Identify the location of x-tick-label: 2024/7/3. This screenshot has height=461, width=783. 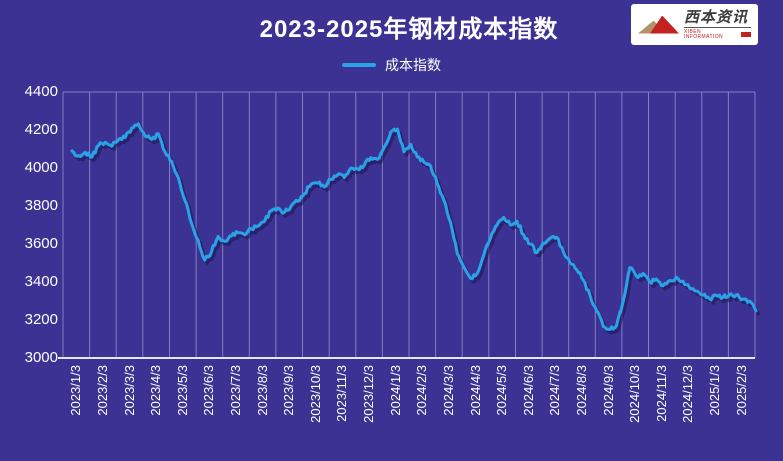
(555, 390).